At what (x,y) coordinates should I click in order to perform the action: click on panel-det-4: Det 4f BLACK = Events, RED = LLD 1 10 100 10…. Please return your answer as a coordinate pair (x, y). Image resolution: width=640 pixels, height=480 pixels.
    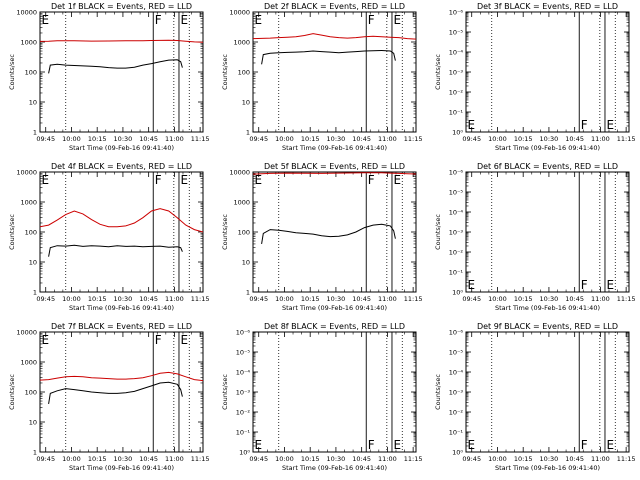
    Looking at the image, I should click on (109, 237).